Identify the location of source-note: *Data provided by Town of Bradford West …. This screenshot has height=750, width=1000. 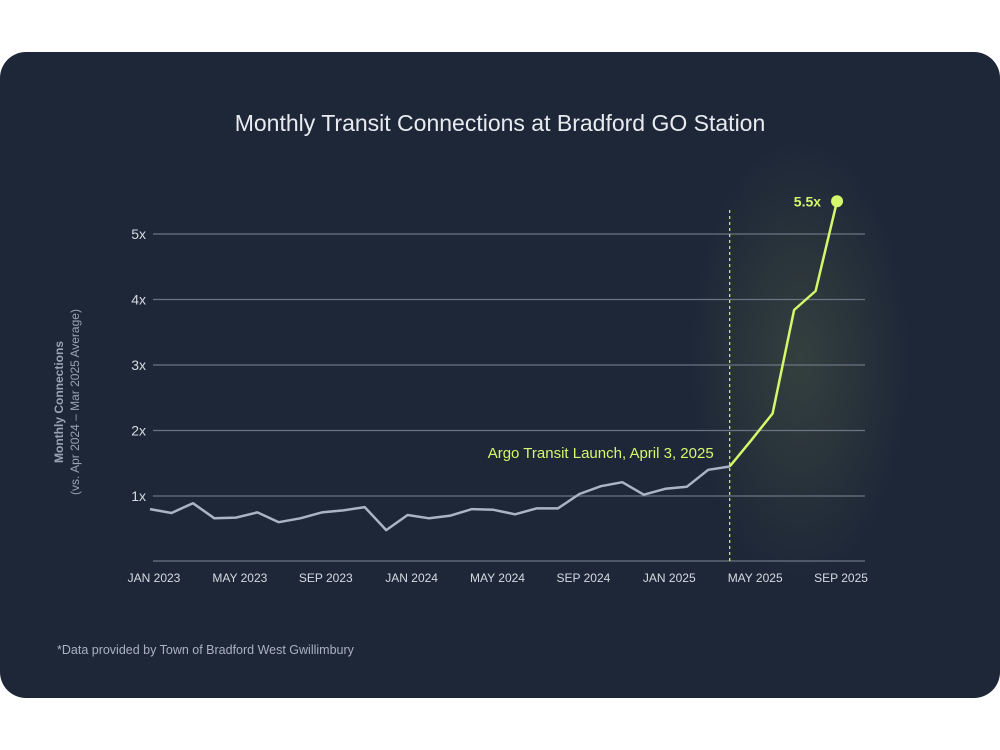
(206, 650).